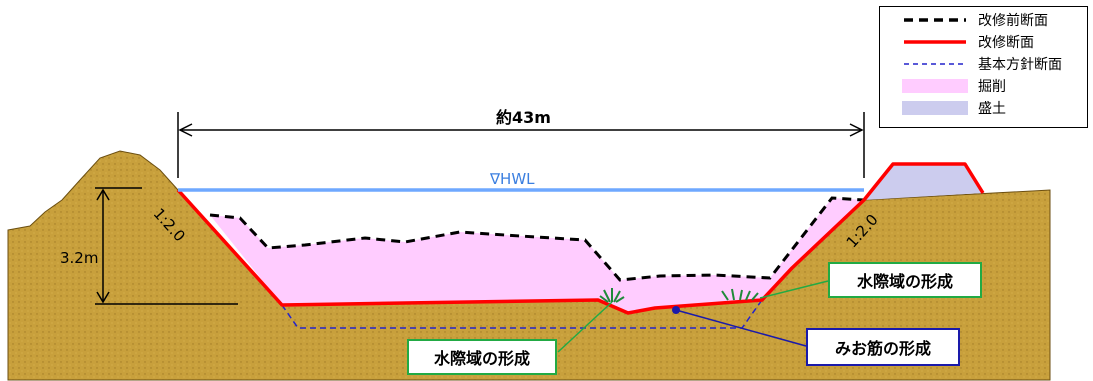 The width and height of the screenshot is (1093, 381). Describe the element at coordinates (1020, 65) in the screenshot. I see `legend-label: 基本方針断面` at that location.